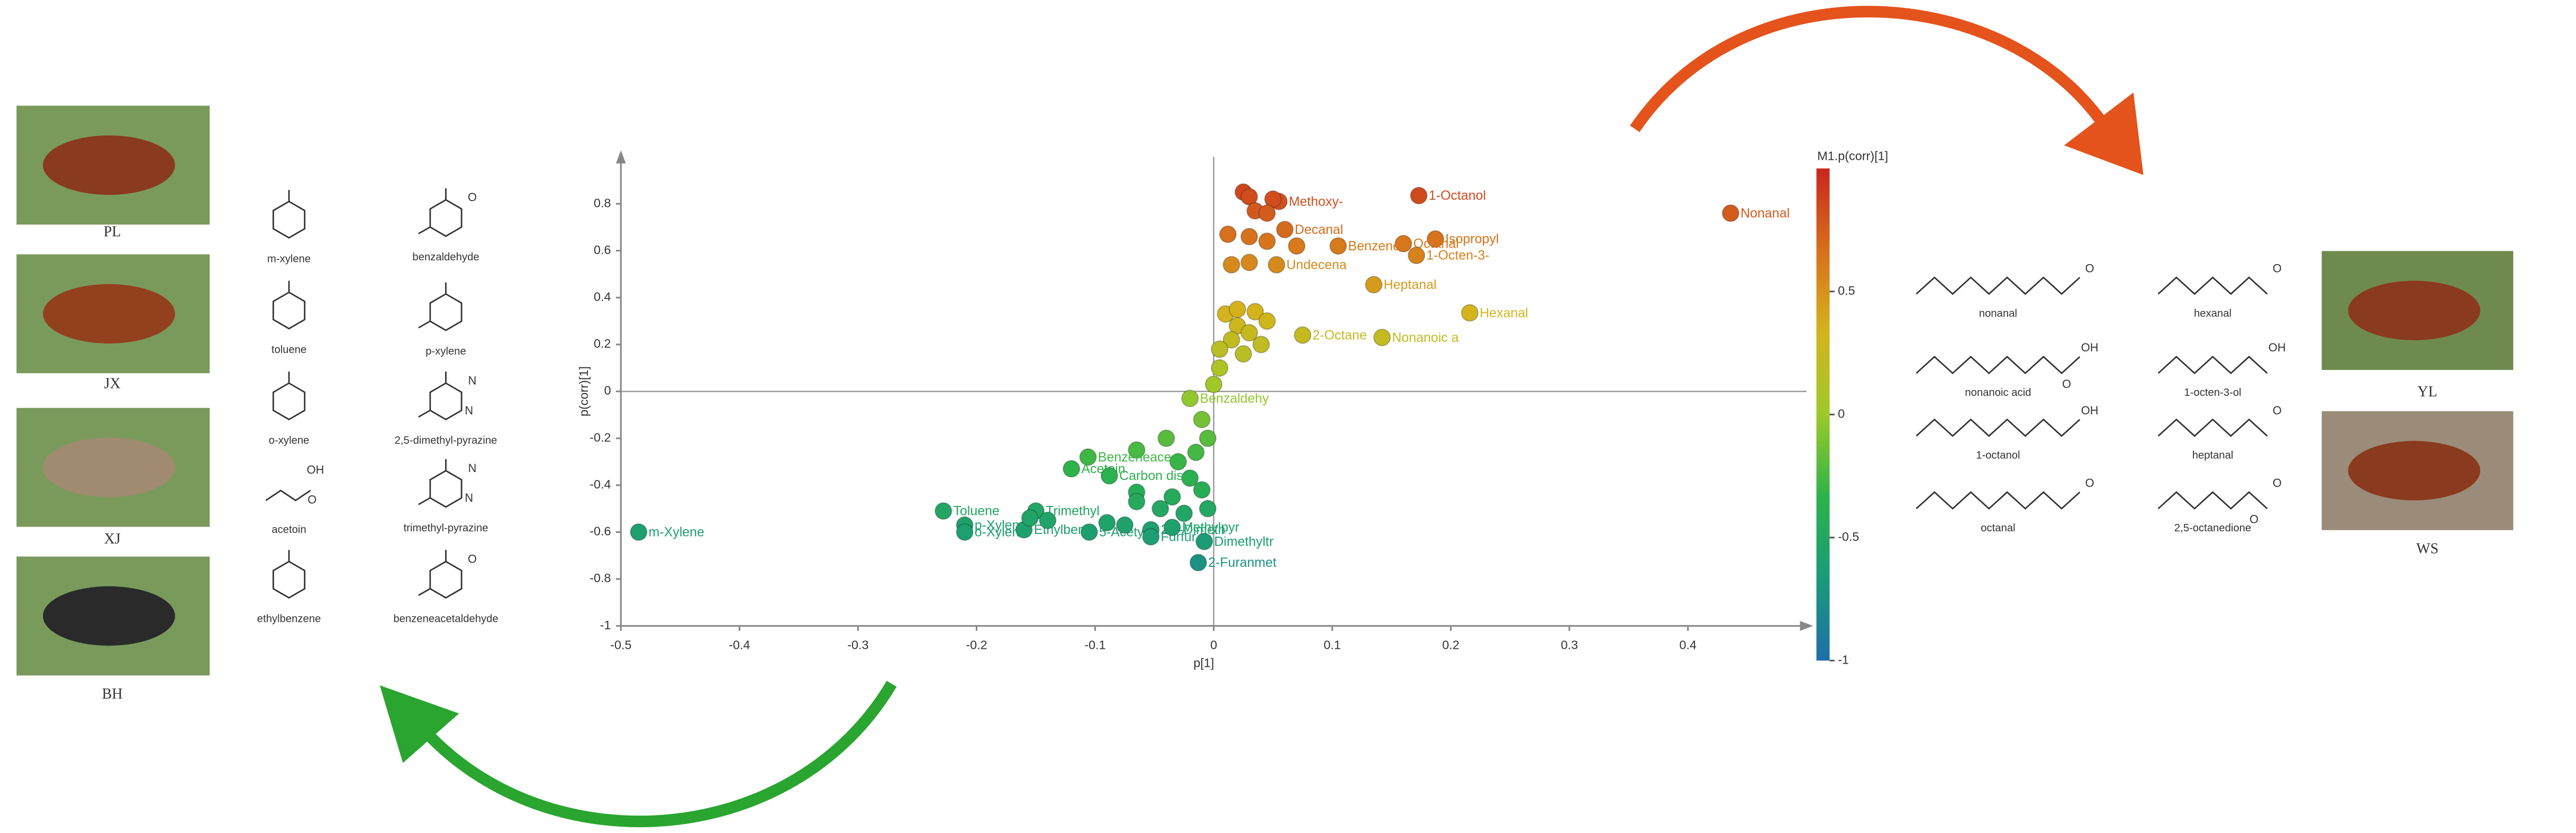 This screenshot has width=2576, height=833. What do you see at coordinates (1765, 213) in the screenshot?
I see `point-label: Nonanal` at bounding box center [1765, 213].